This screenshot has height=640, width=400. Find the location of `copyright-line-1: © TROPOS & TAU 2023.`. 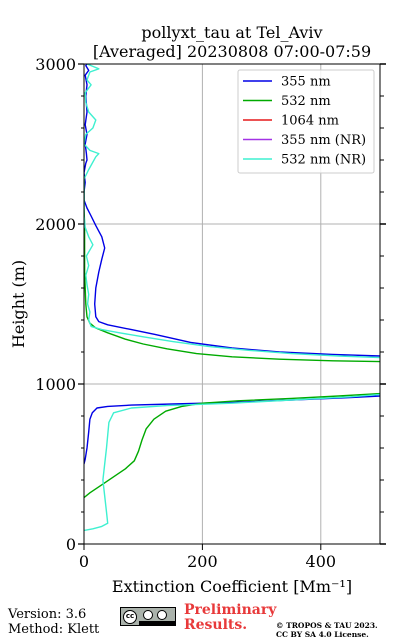

copyright-line-1: © TROPOS & TAU 2023. is located at coordinates (327, 625).